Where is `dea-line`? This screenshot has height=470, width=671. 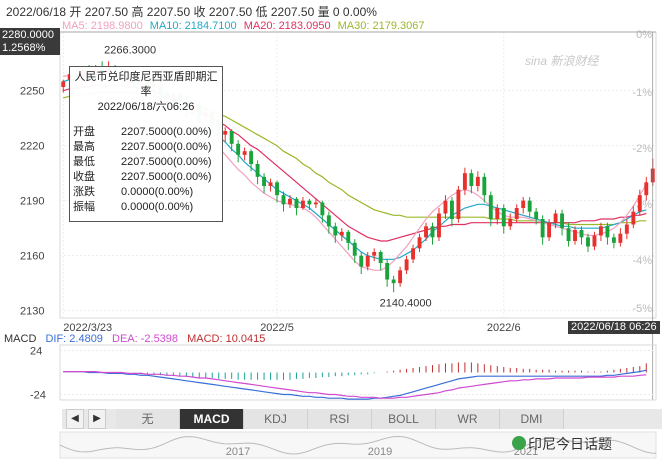 dea-line is located at coordinates (355, 385).